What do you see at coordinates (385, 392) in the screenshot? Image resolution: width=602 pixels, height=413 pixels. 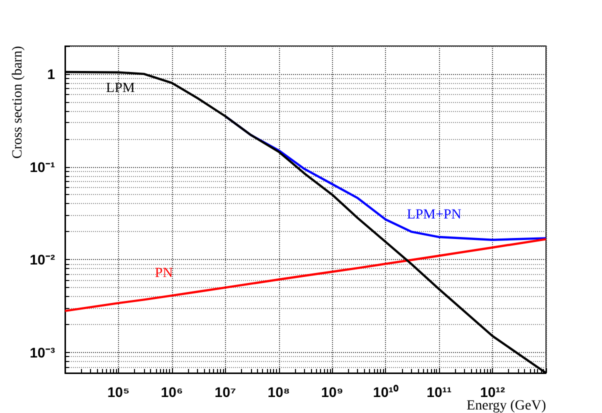 I see `x-tick-label: 10¹⁰` at bounding box center [385, 392].